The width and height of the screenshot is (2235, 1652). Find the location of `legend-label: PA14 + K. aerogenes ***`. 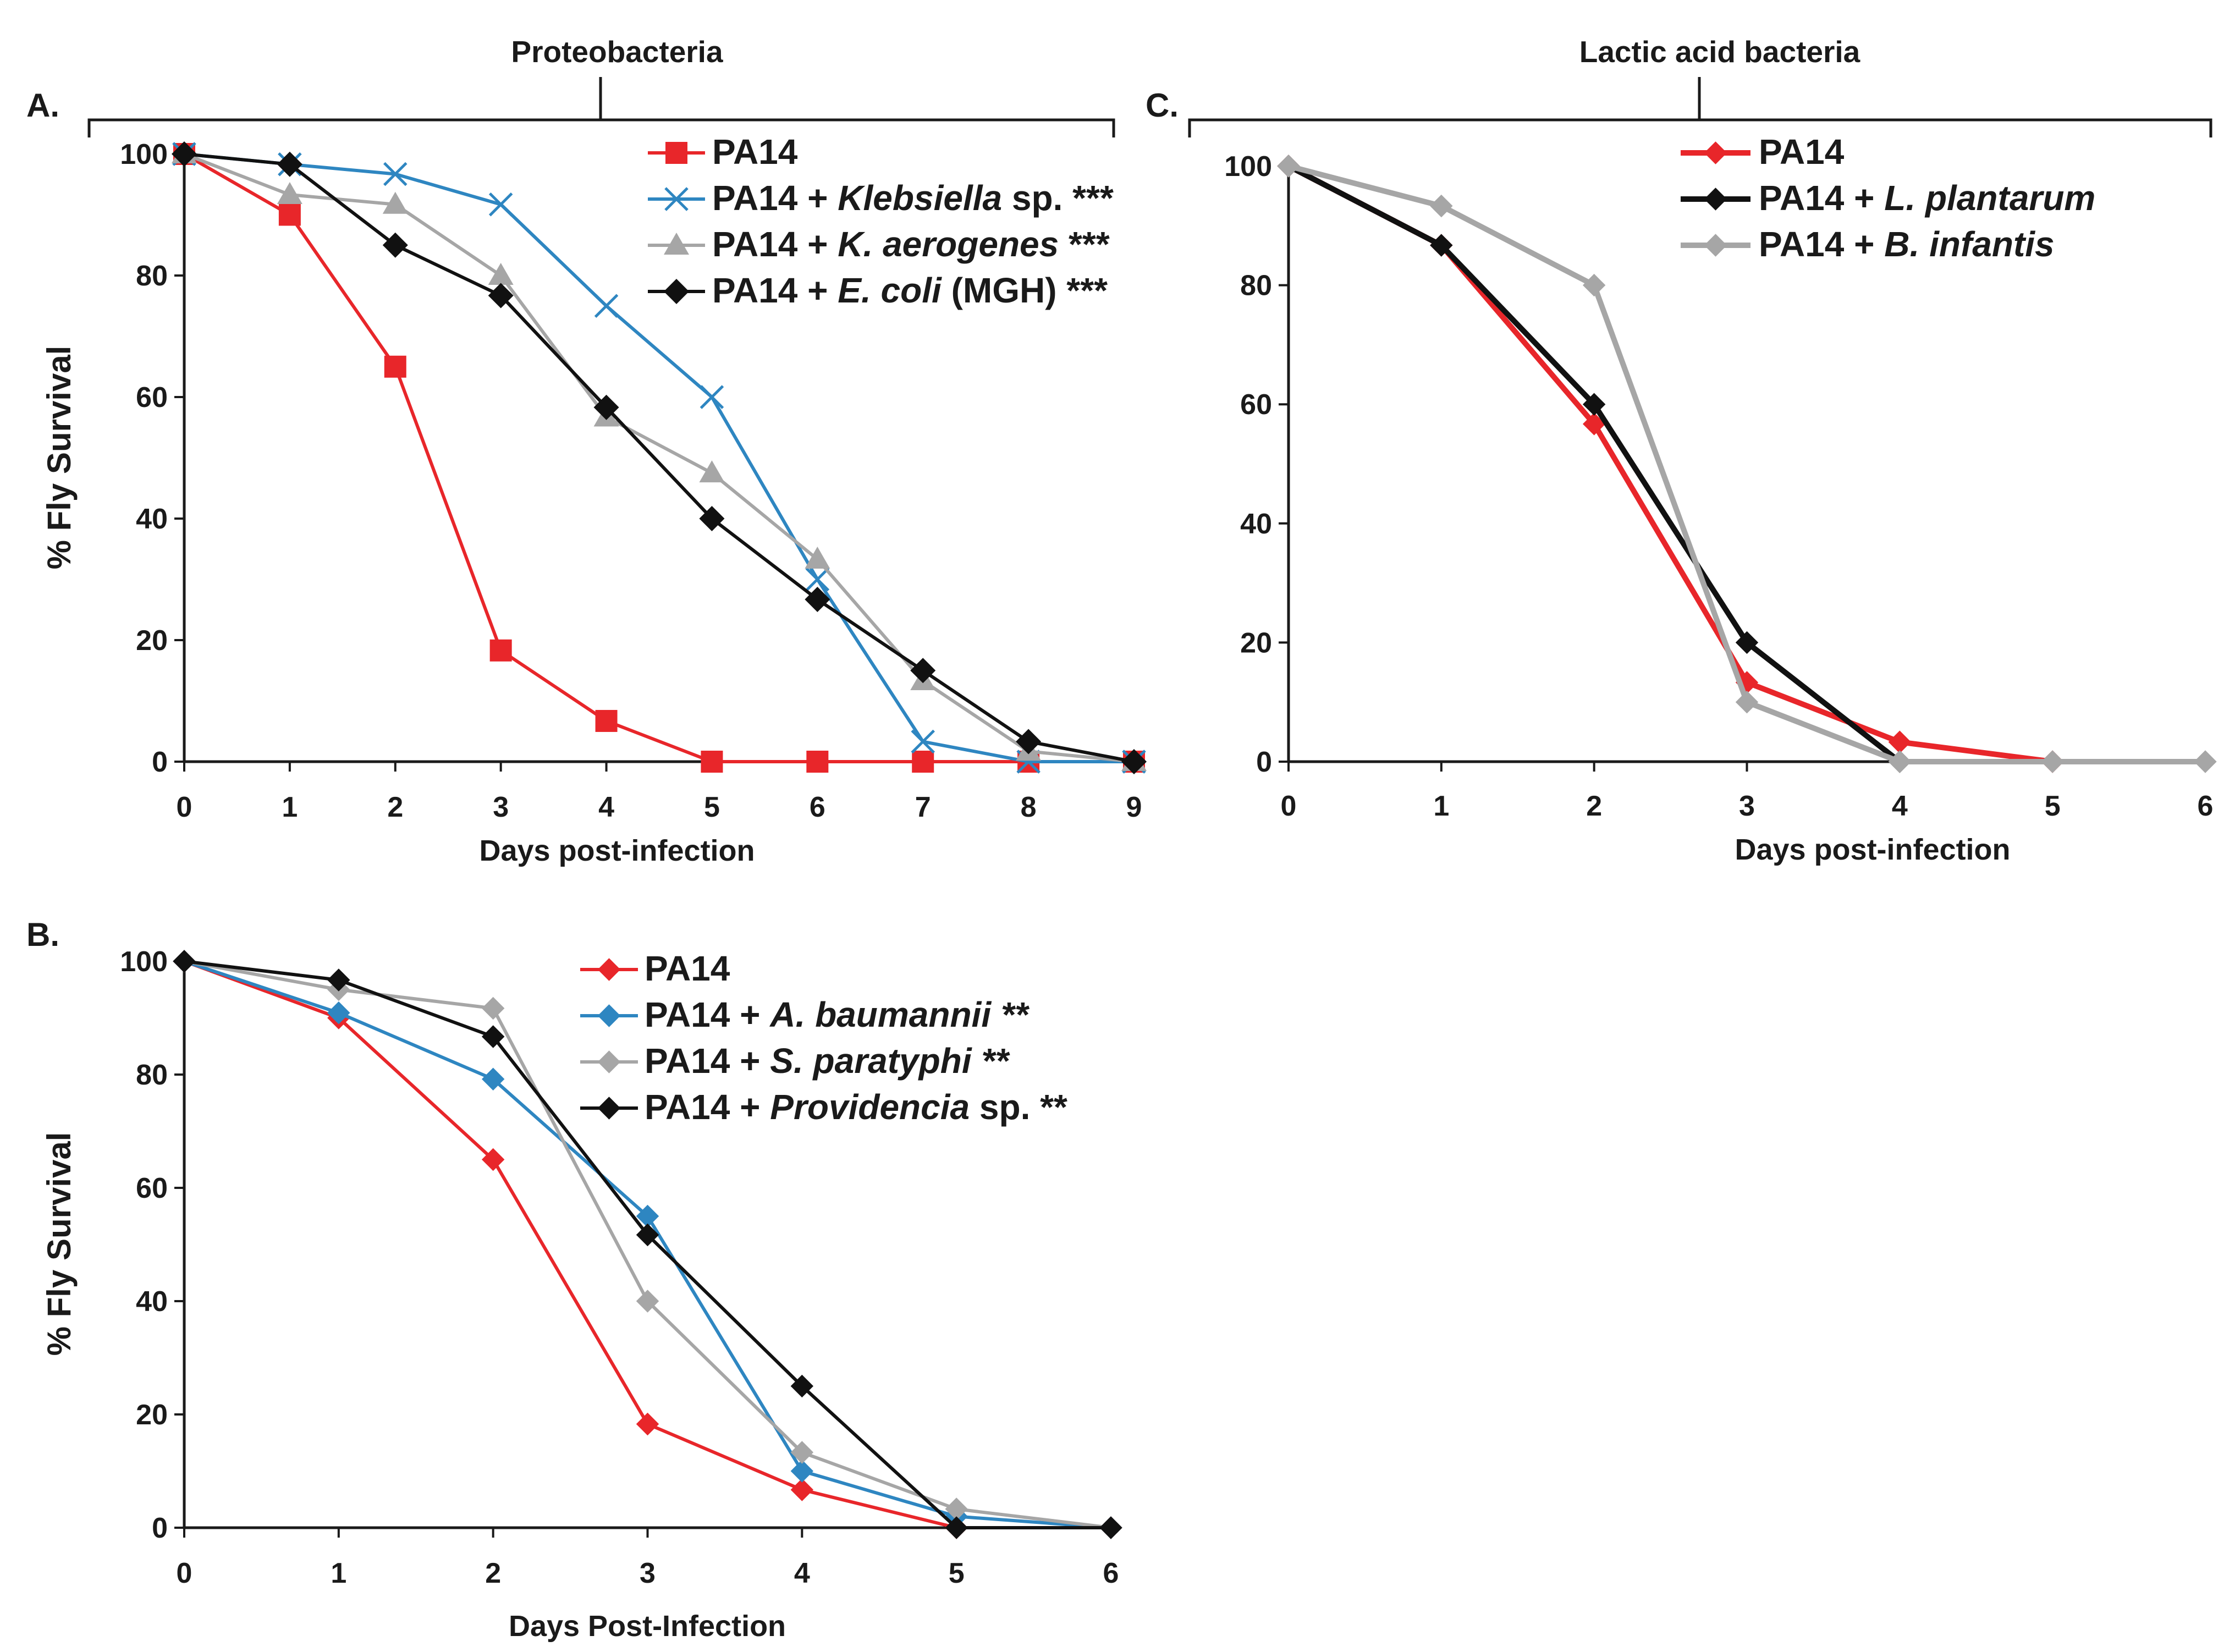

legend-label: PA14 + K. aerogenes *** is located at coordinates (911, 244).